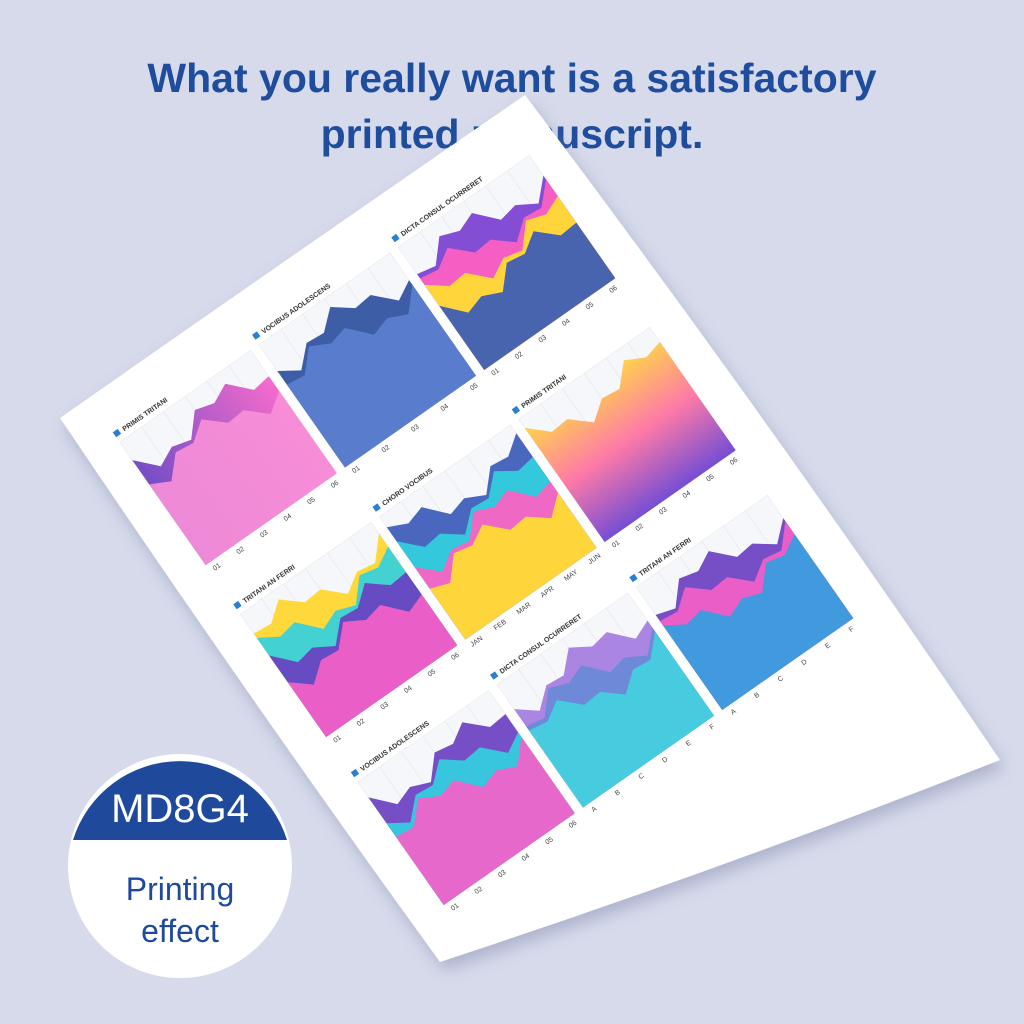 This screenshot has width=1024, height=1024. I want to click on badge-caption: effect, so click(180, 931).